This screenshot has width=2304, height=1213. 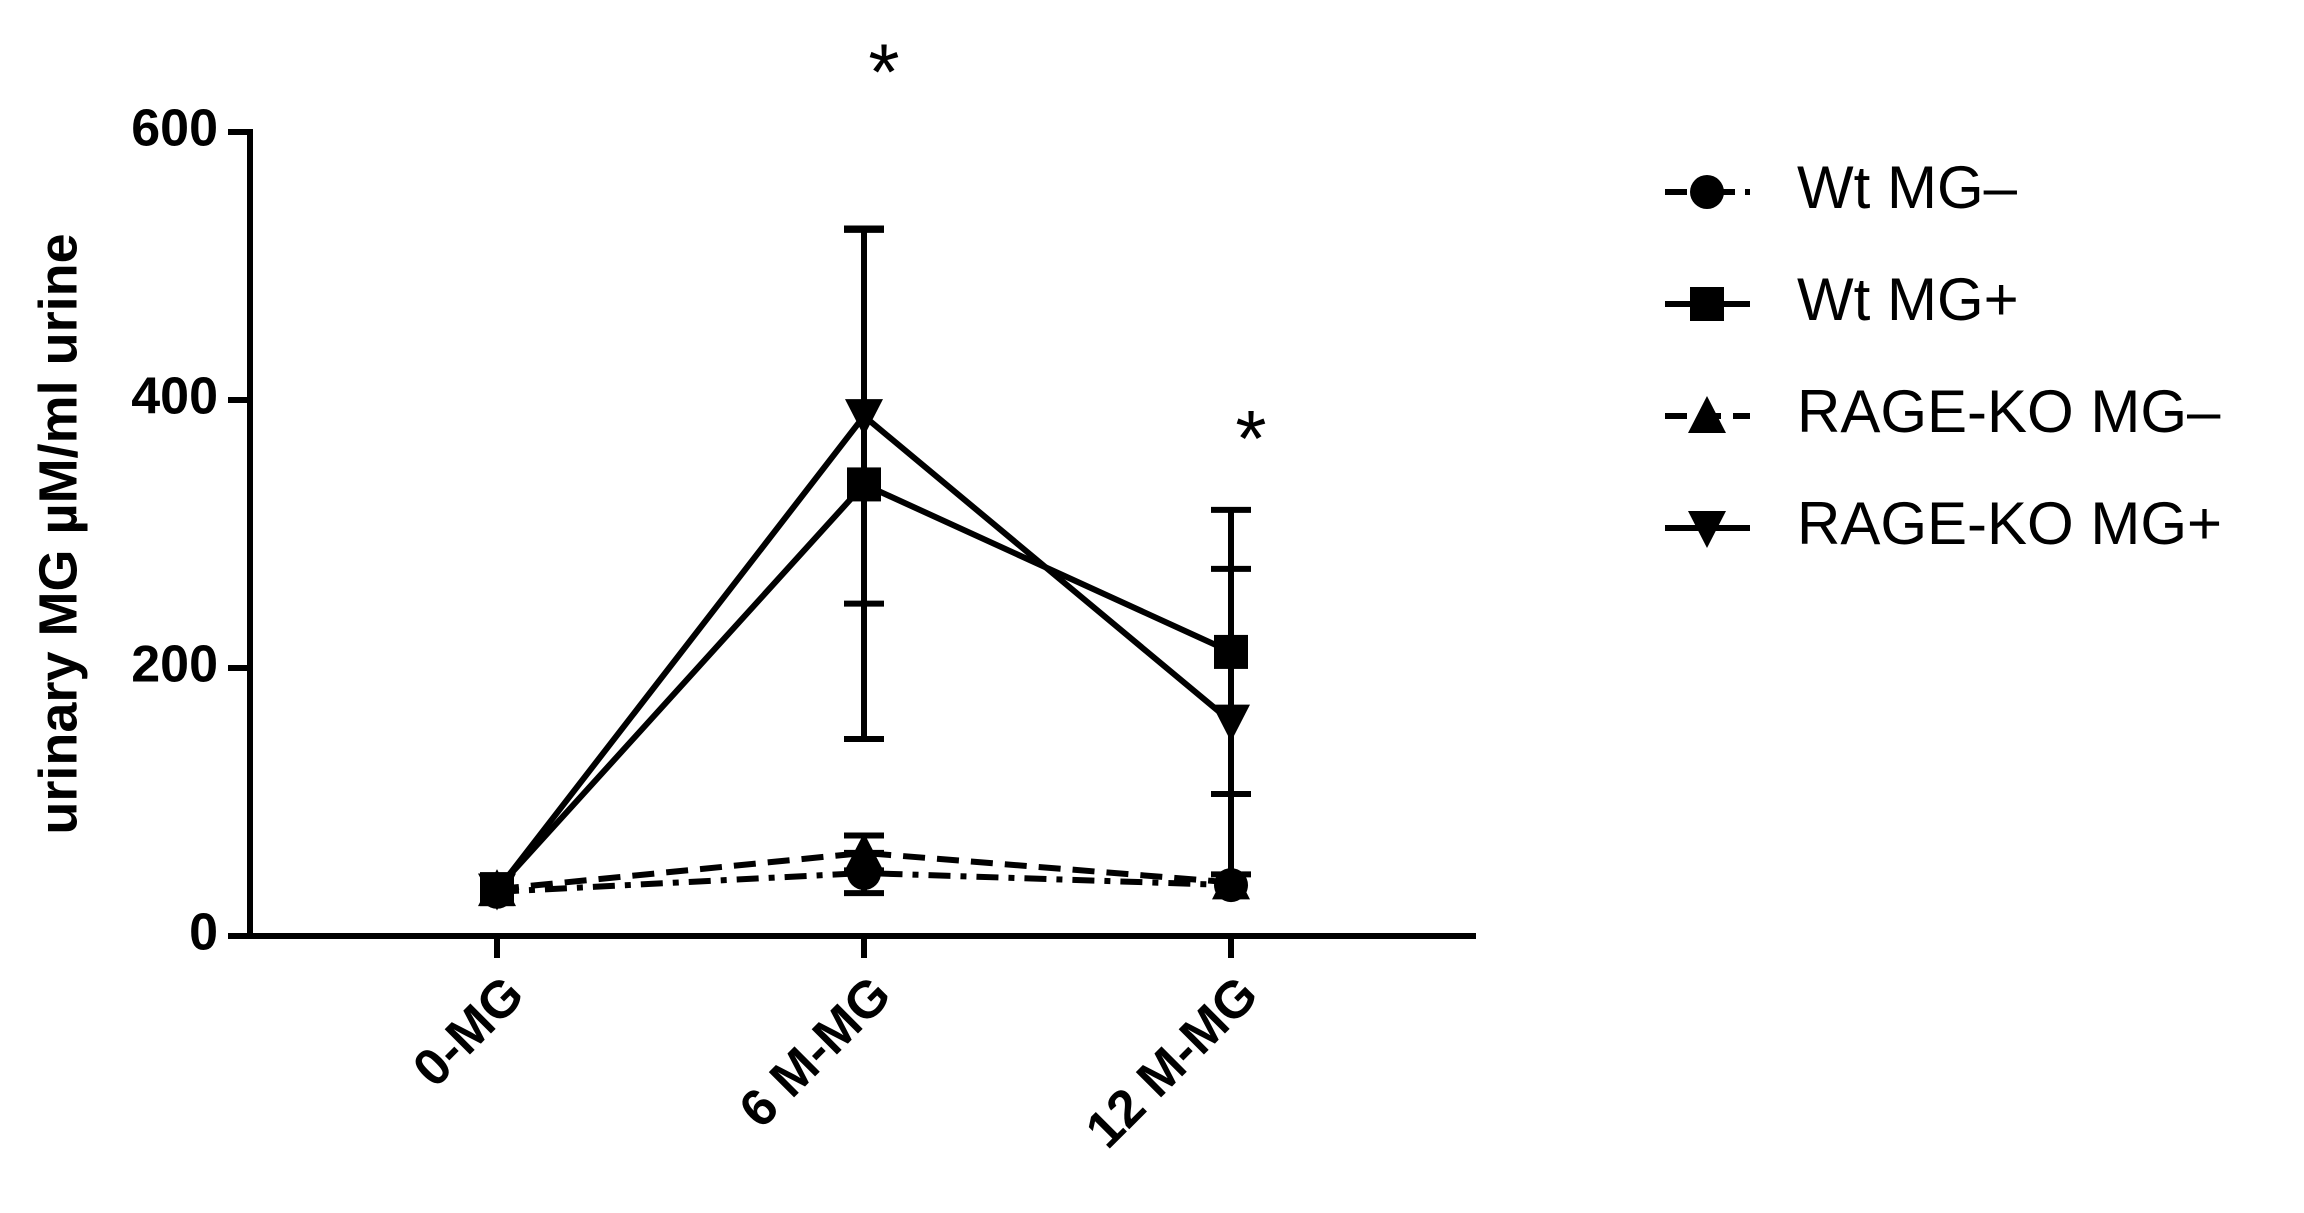 I want to click on y-tick-label: 0, so click(x=203, y=933).